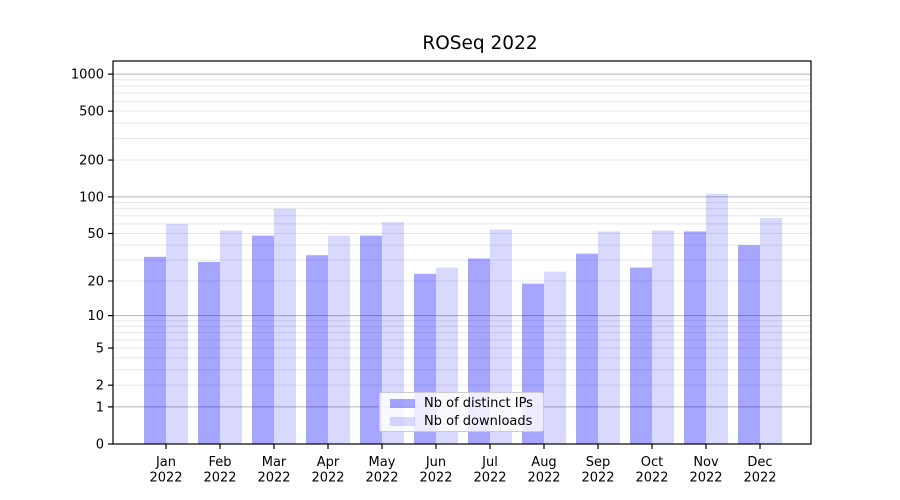 The height and width of the screenshot is (500, 900). Describe the element at coordinates (435, 462) in the screenshot. I see `x-tick-label-month: Jun` at that location.